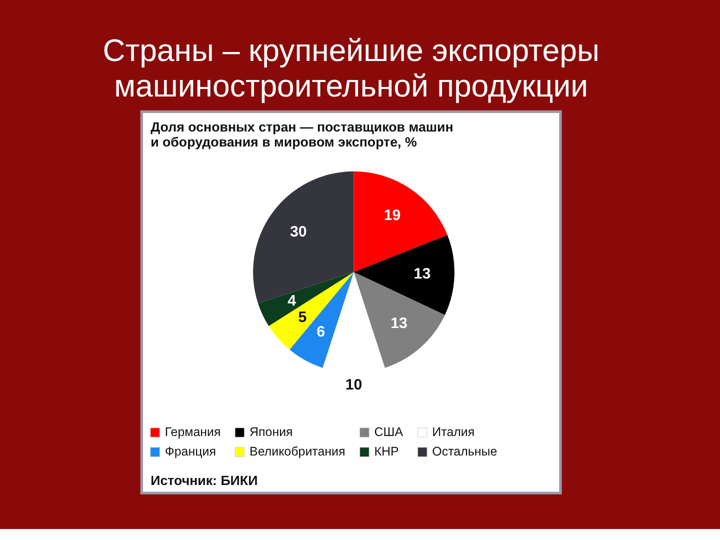 This screenshot has width=720, height=540. Describe the element at coordinates (302, 134) in the screenshot. I see `chart-subtitle: Доля основных стран — поставщиков машин и оборудования в мировом экспорте, %` at that location.